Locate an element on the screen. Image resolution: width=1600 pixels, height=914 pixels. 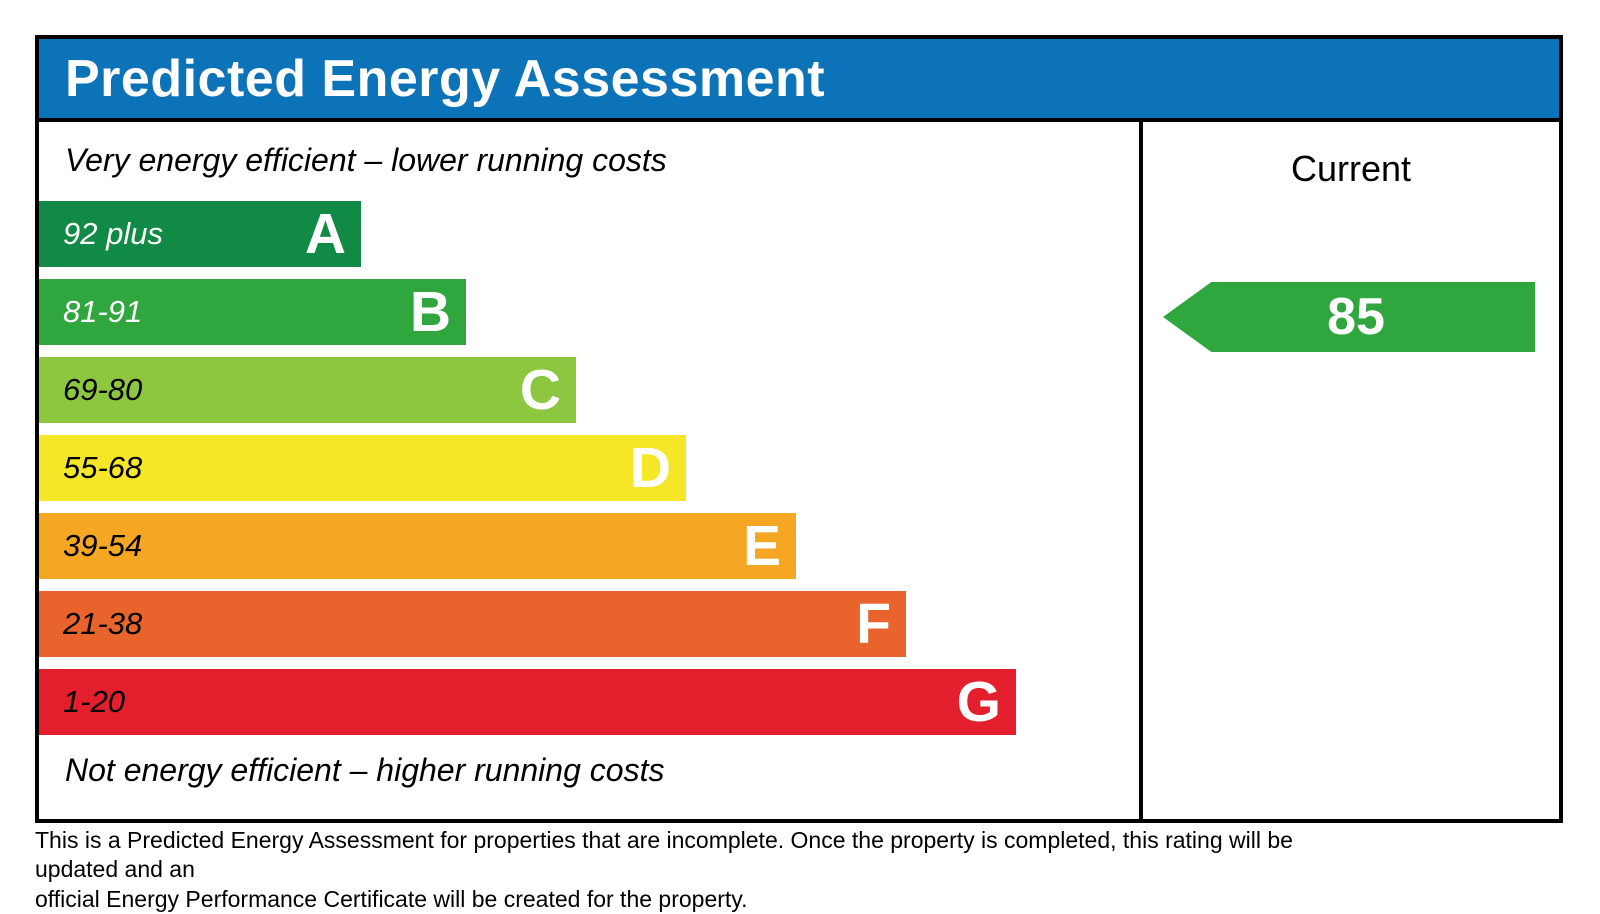
band-letter: B is located at coordinates (430, 311).